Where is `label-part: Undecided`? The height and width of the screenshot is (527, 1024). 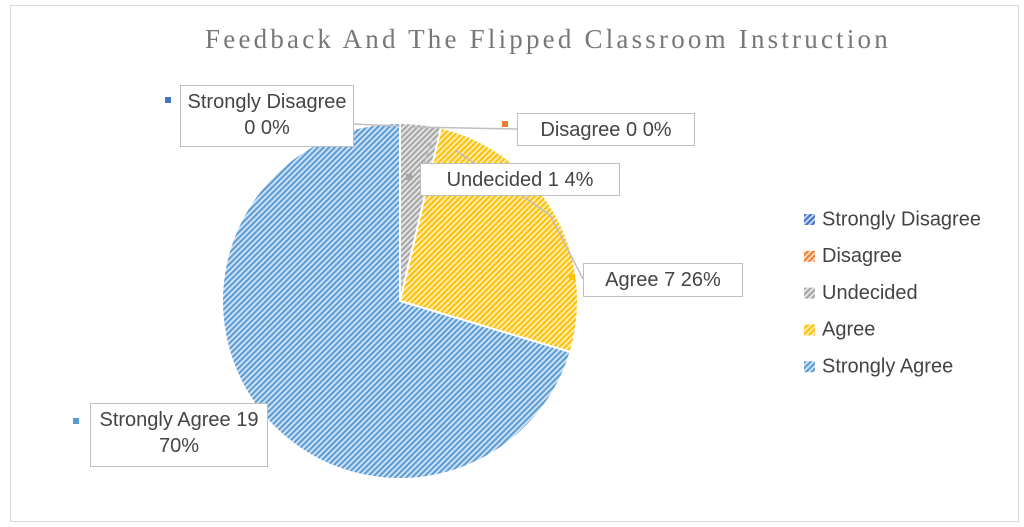 label-part: Undecided is located at coordinates (494, 180).